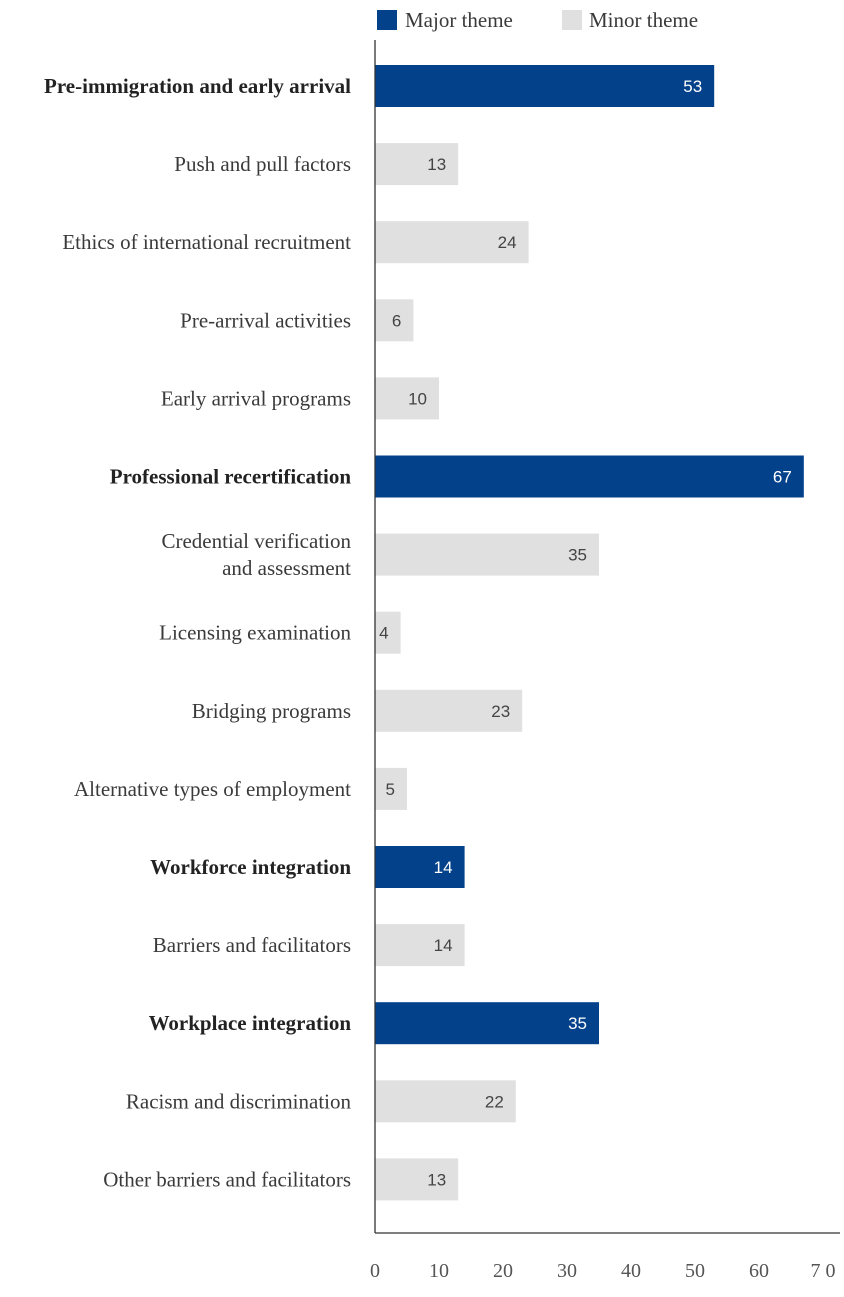 The width and height of the screenshot is (844, 1297). I want to click on data-label-15: 13, so click(436, 1179).